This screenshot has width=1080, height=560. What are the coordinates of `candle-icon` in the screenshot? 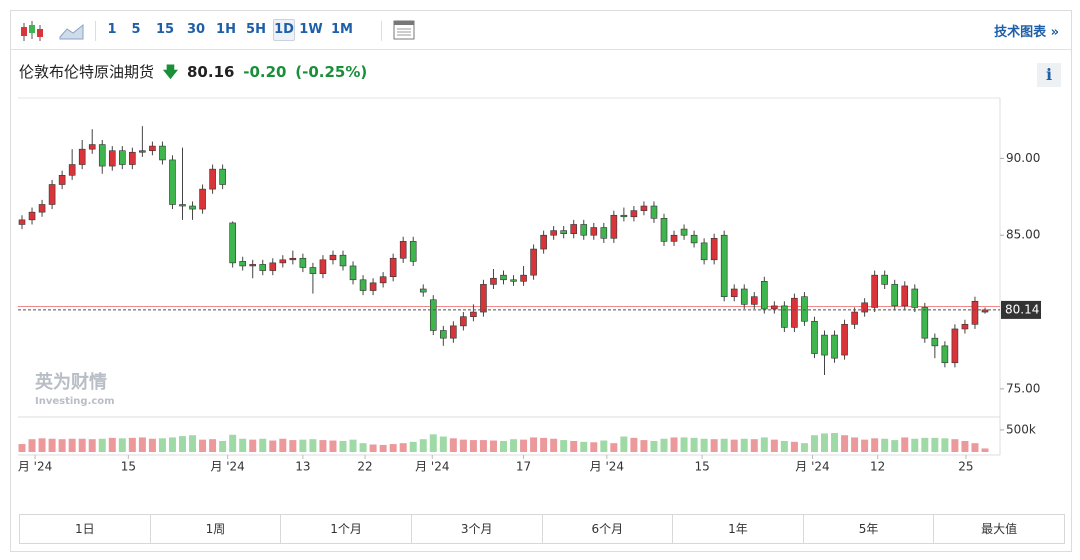 It's located at (33, 31).